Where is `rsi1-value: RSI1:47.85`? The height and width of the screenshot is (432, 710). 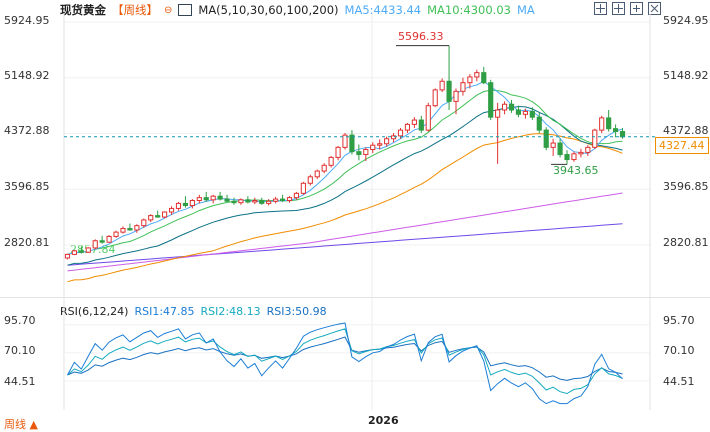 rsi1-value: RSI1:47.85 is located at coordinates (164, 311).